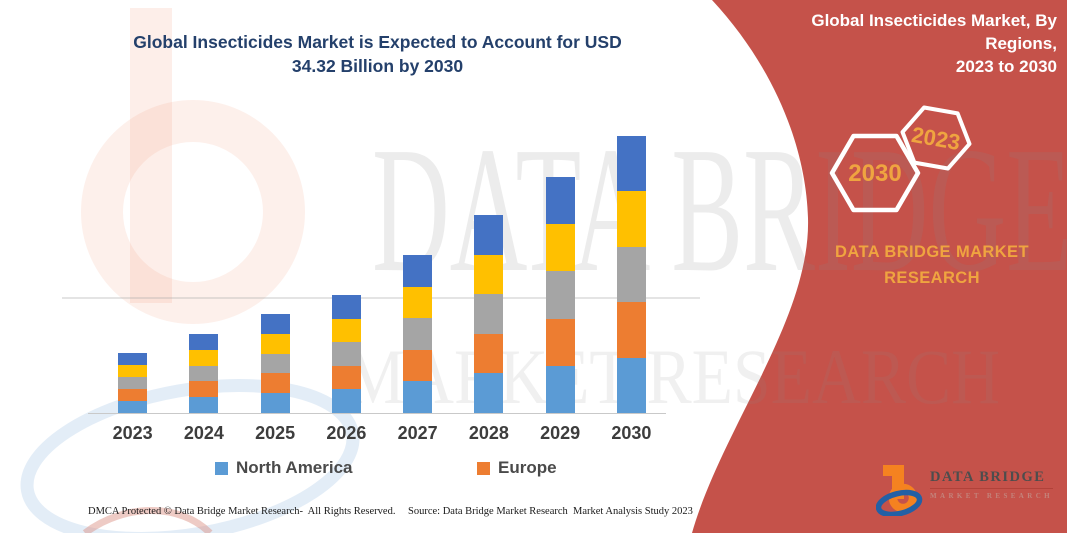 This screenshot has height=533, width=1067. What do you see at coordinates (560, 433) in the screenshot?
I see `x-axis-label-2029: 2029` at bounding box center [560, 433].